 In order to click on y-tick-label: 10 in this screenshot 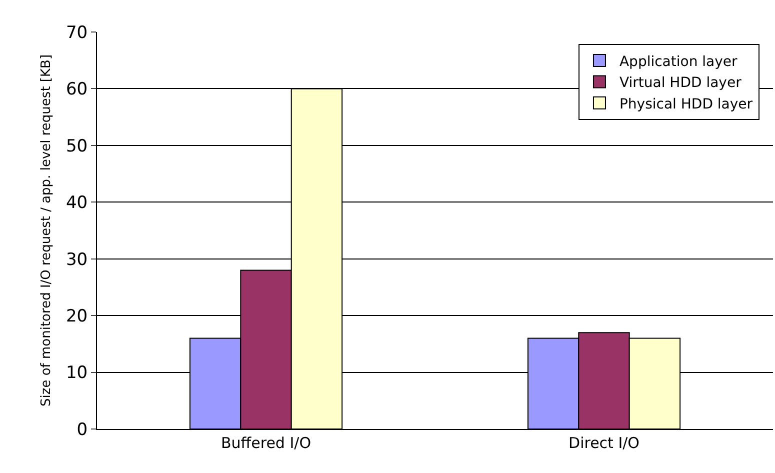, I will do `click(77, 373)`.